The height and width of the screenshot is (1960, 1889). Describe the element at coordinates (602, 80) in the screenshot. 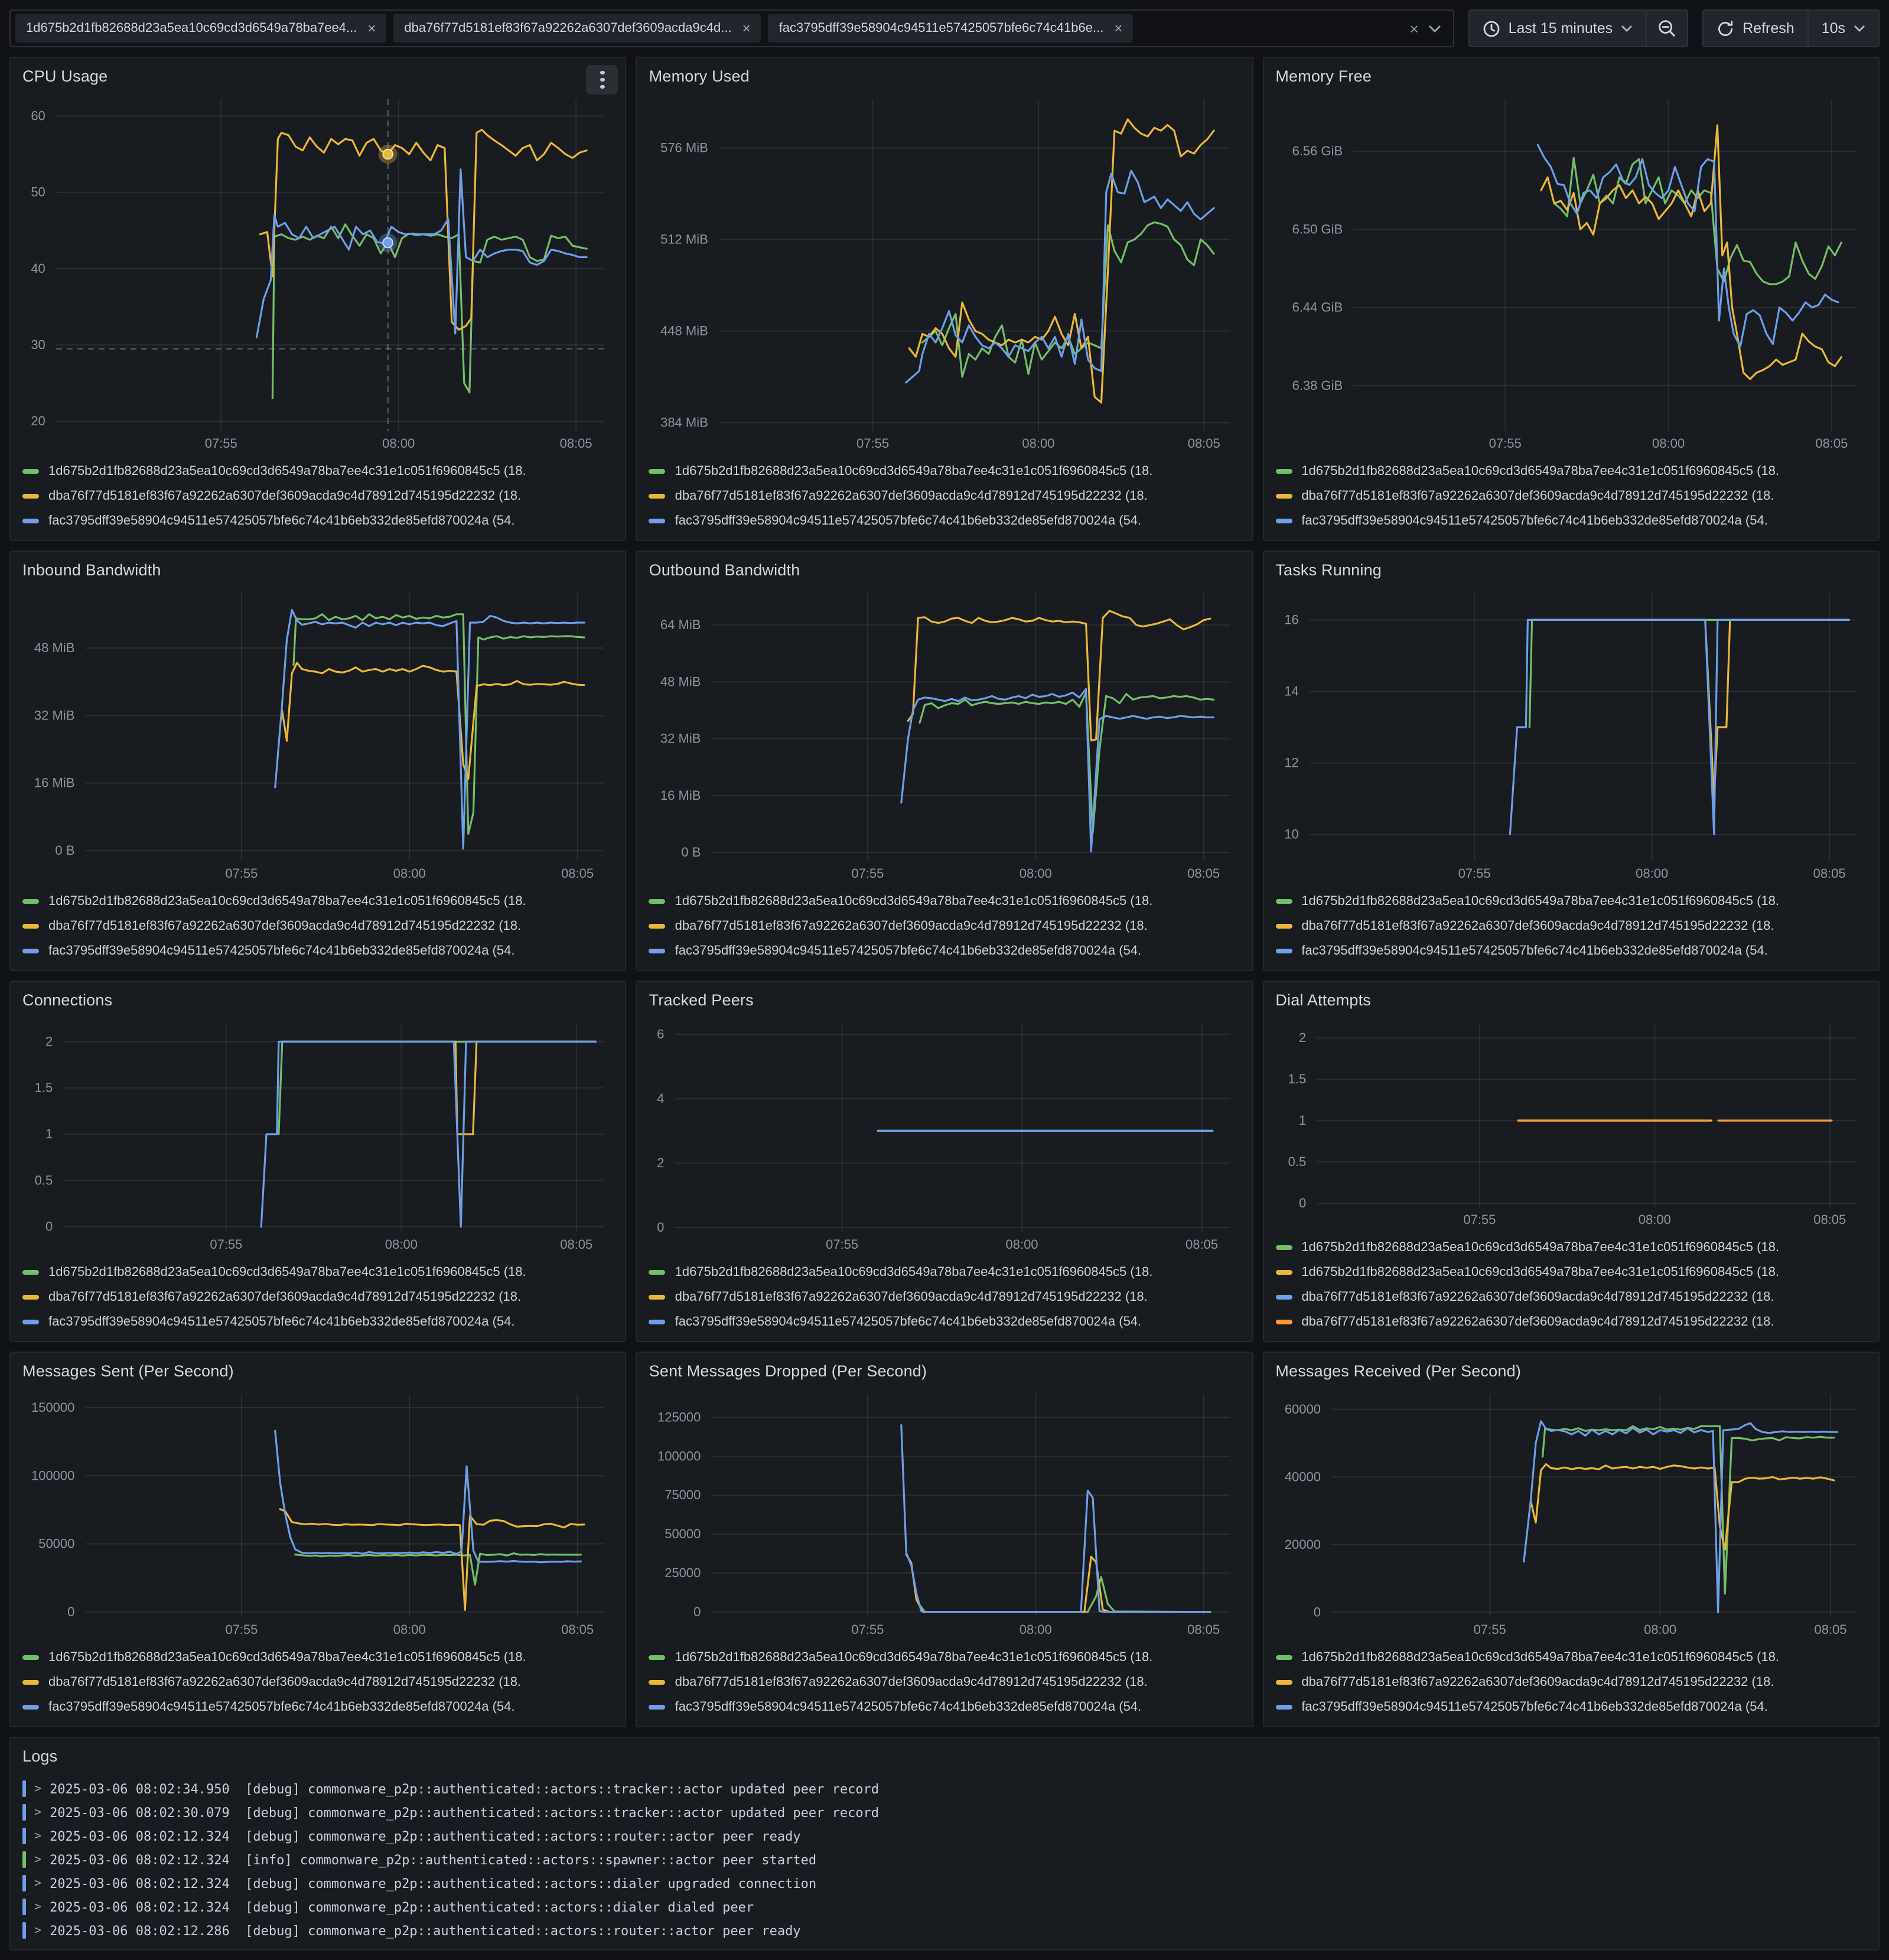

I see `panel-menu-button` at that location.